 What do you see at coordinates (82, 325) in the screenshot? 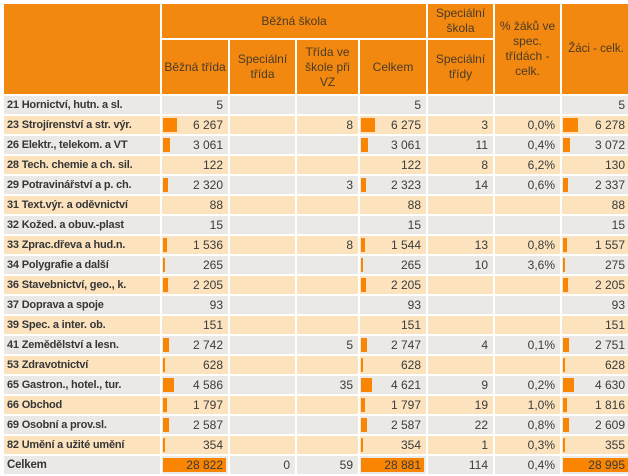
I see `row-label-cell: 39 Spec. a inter. ob.` at bounding box center [82, 325].